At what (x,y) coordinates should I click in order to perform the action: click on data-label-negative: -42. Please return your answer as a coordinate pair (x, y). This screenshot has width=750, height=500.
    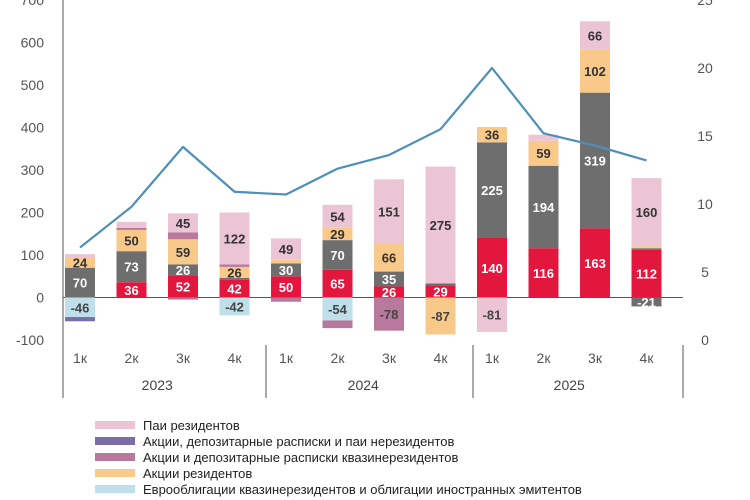
    Looking at the image, I should click on (234, 306).